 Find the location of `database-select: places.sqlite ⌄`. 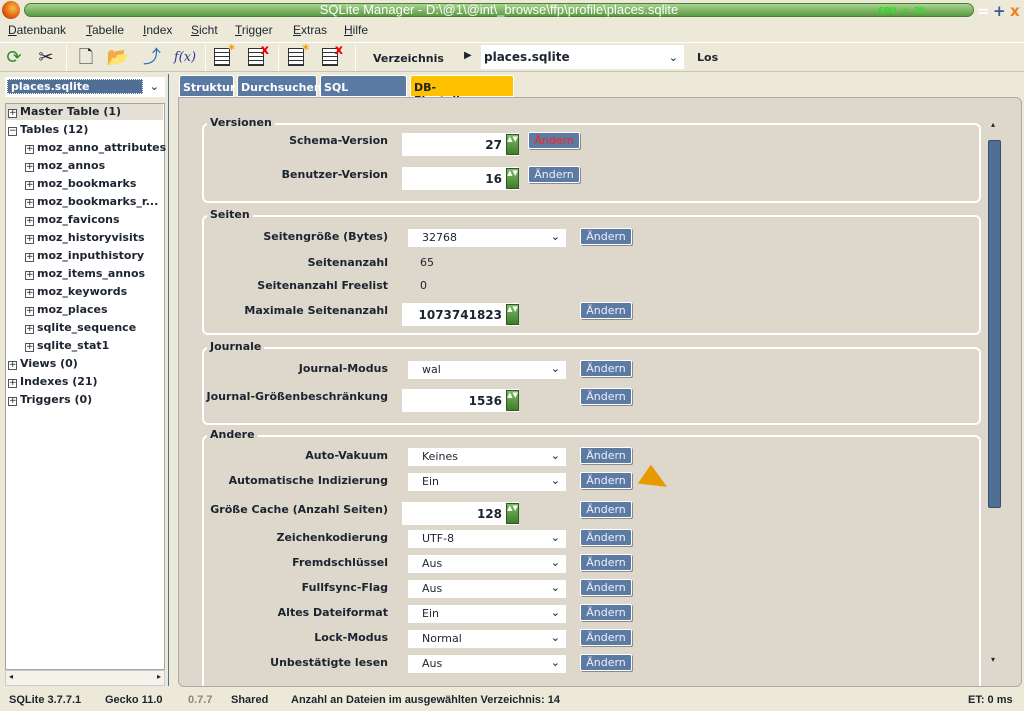

database-select: places.sqlite ⌄ is located at coordinates (85, 87).